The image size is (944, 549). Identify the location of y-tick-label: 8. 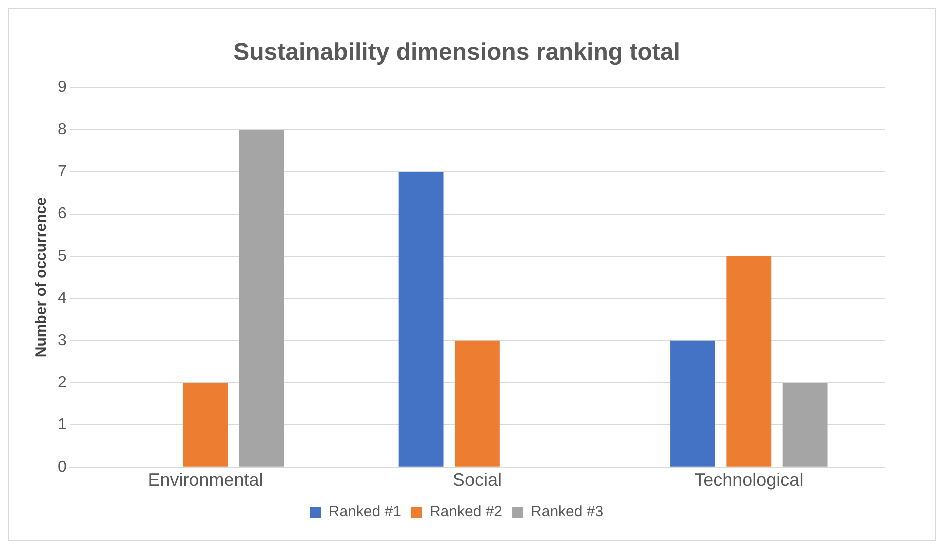
(62, 129).